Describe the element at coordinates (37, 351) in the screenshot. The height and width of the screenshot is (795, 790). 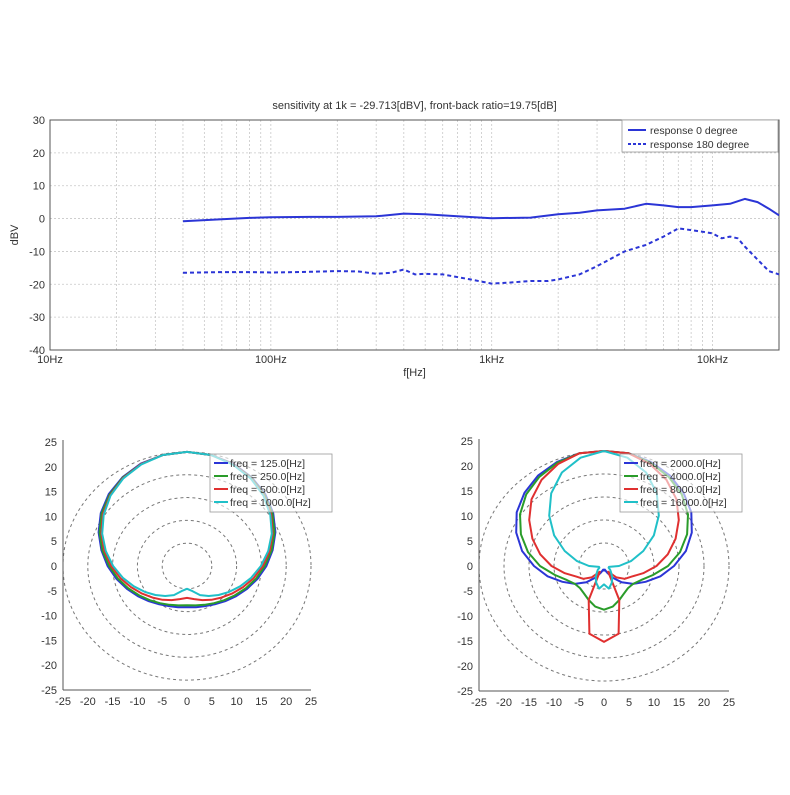
I see `y-tick-label: -40` at that location.